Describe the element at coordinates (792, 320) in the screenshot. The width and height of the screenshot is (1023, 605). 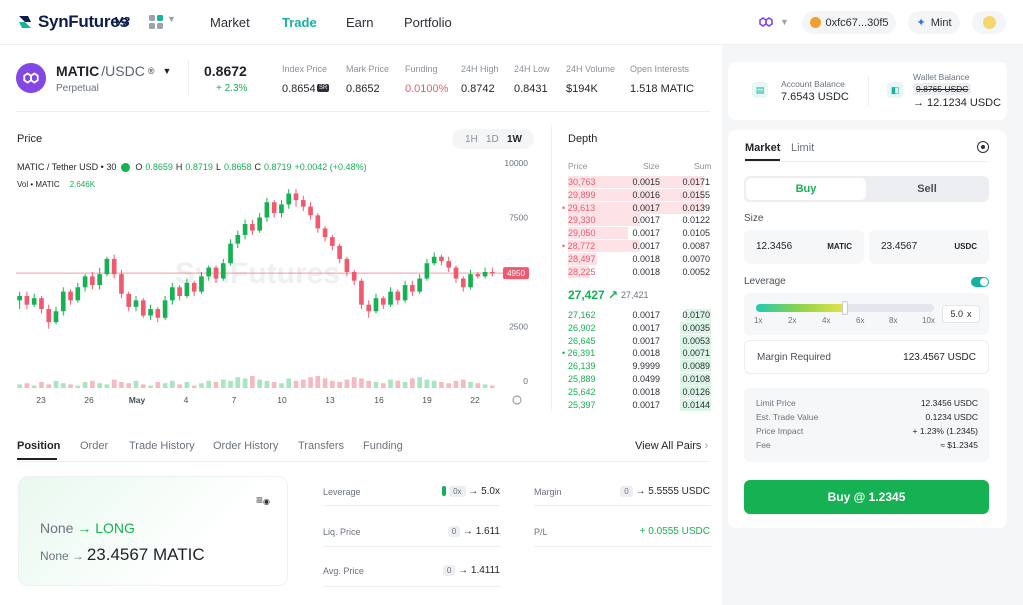
I see `leverage-mark: 2x` at that location.